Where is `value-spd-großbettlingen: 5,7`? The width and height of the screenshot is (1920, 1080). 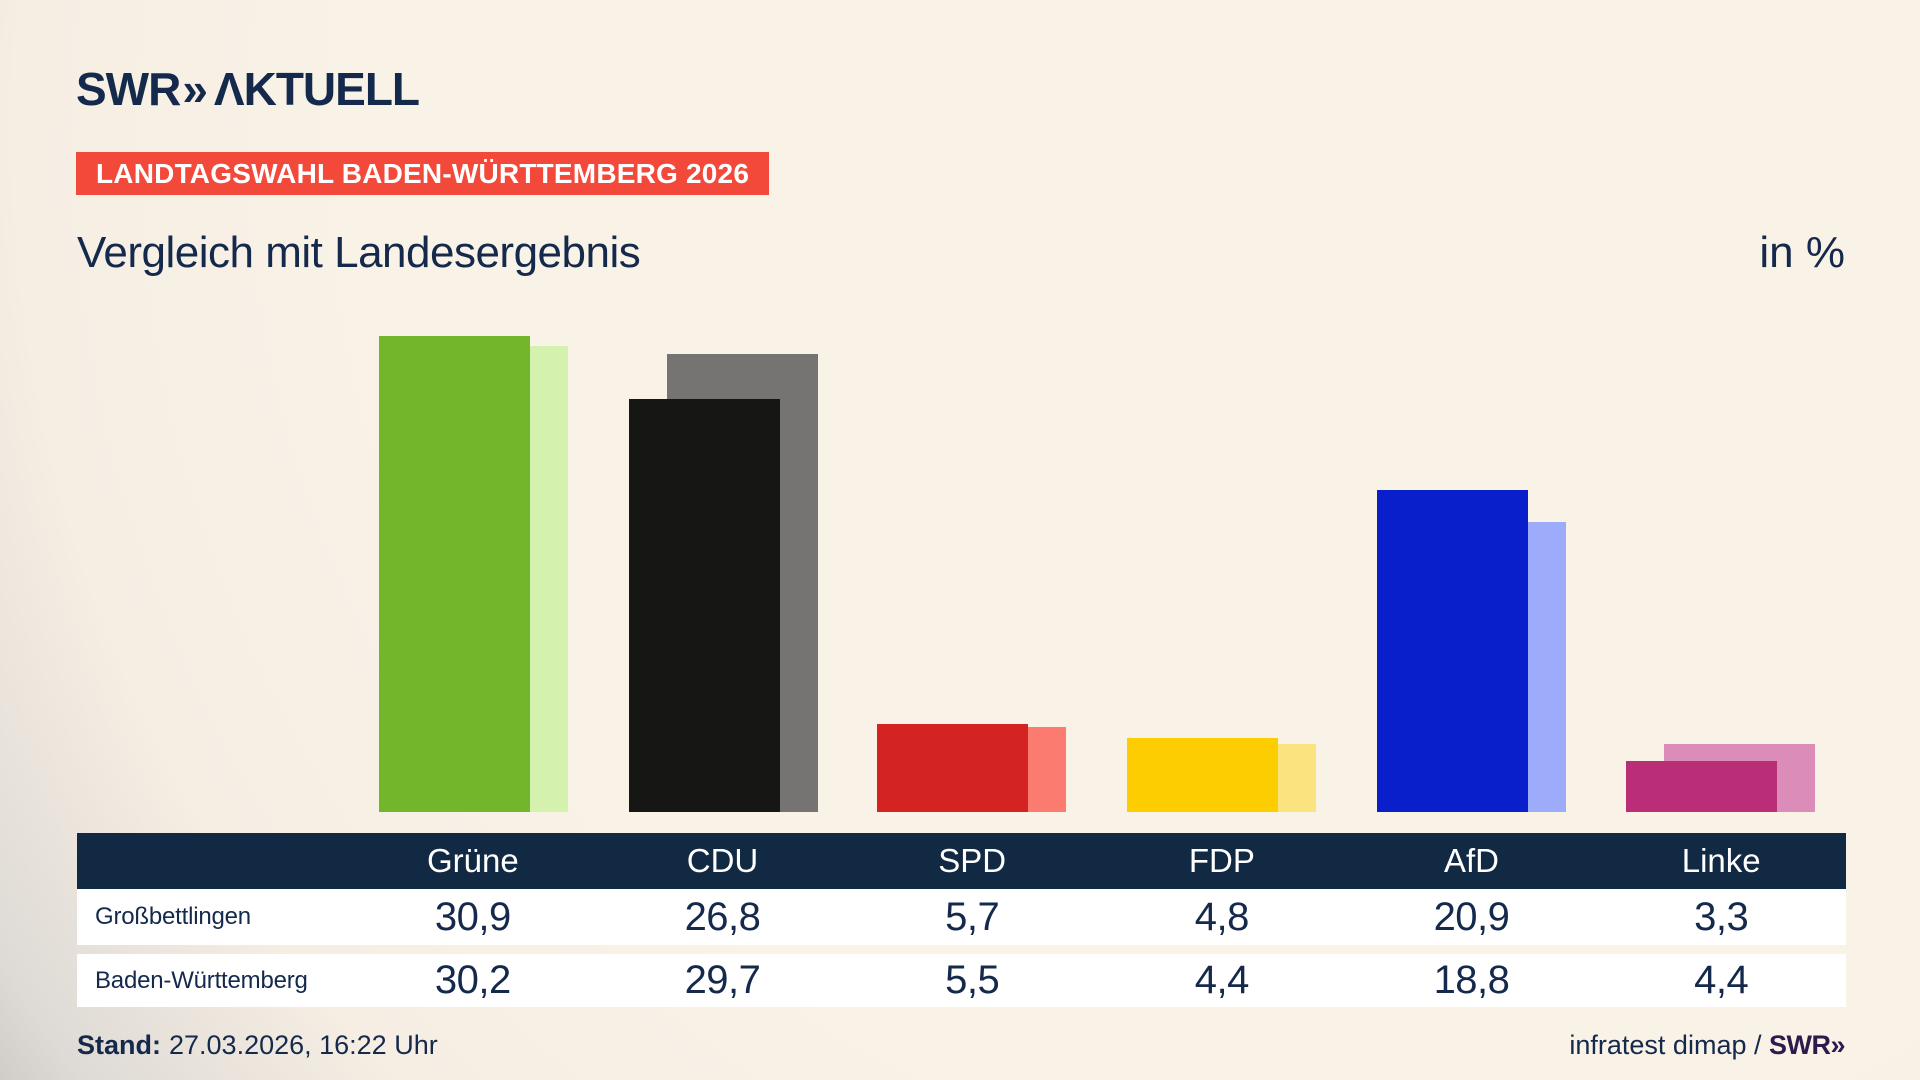 value-spd-großbettlingen: 5,7 is located at coordinates (972, 916).